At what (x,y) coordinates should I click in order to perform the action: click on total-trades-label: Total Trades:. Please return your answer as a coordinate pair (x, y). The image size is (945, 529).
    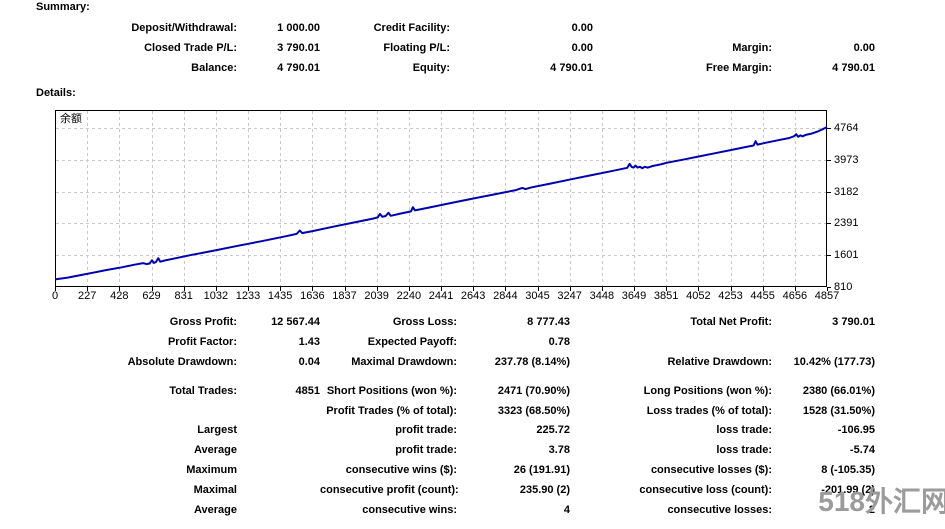
    Looking at the image, I should click on (203, 391).